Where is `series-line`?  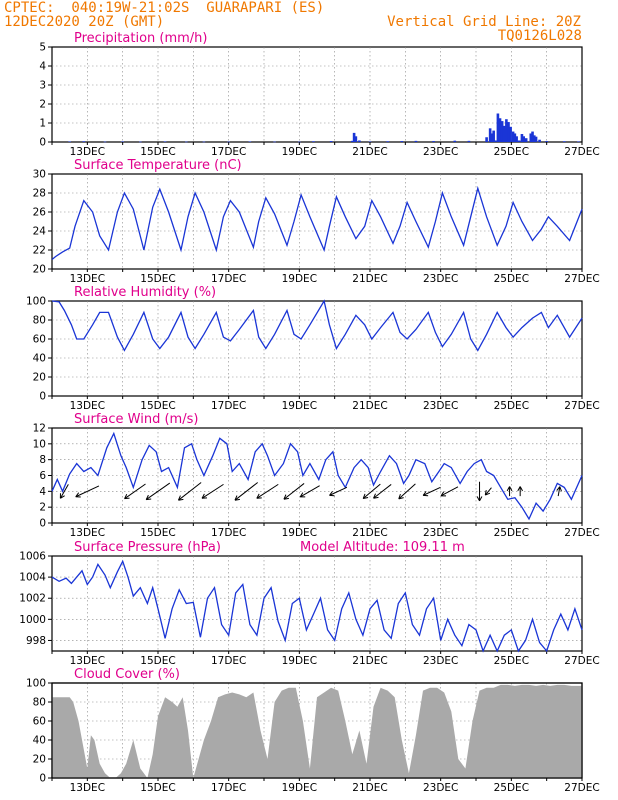 series-line is located at coordinates (317, 606).